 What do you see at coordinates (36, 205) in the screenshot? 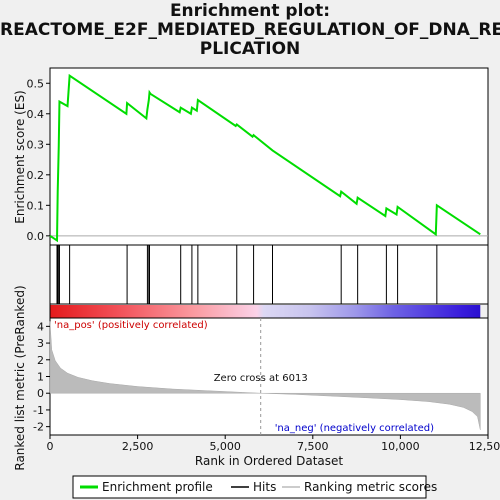
I see `es-y-tick-label: 0.1` at bounding box center [36, 205].